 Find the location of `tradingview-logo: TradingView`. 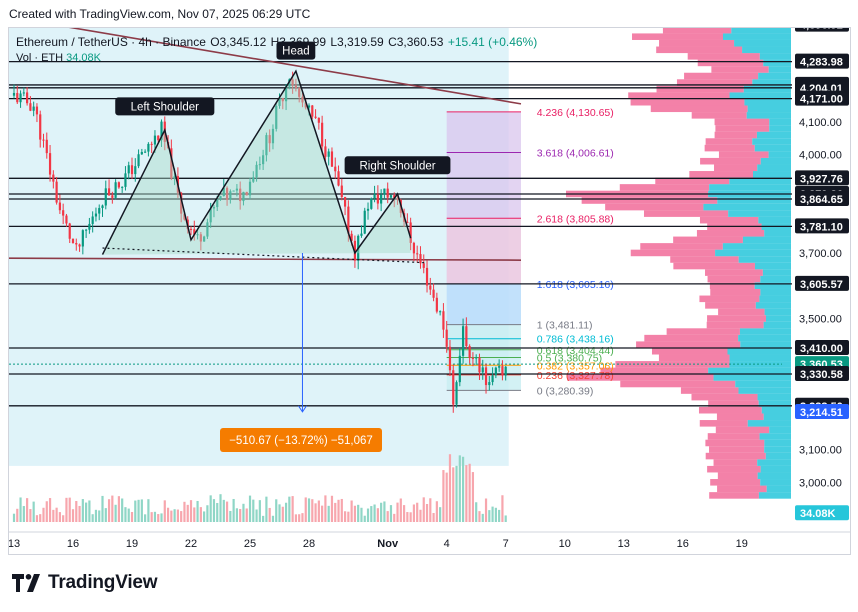

tradingview-logo: TradingView is located at coordinates (85, 583).